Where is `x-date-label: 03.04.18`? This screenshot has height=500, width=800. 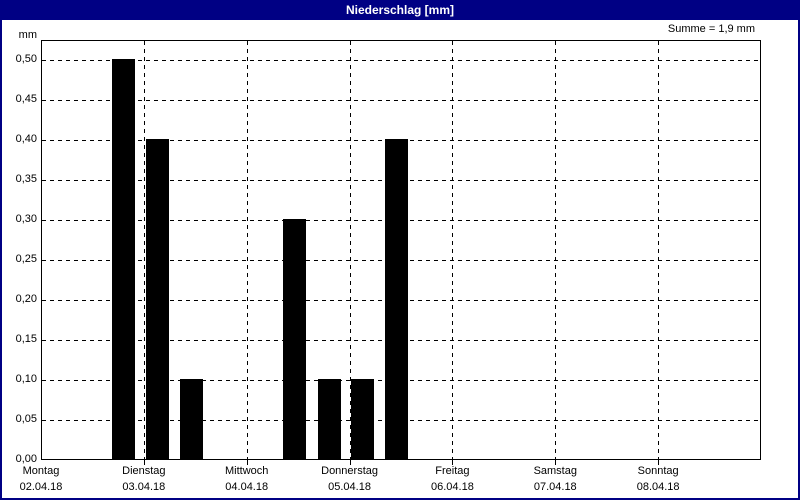 x-date-label: 03.04.18 is located at coordinates (144, 487).